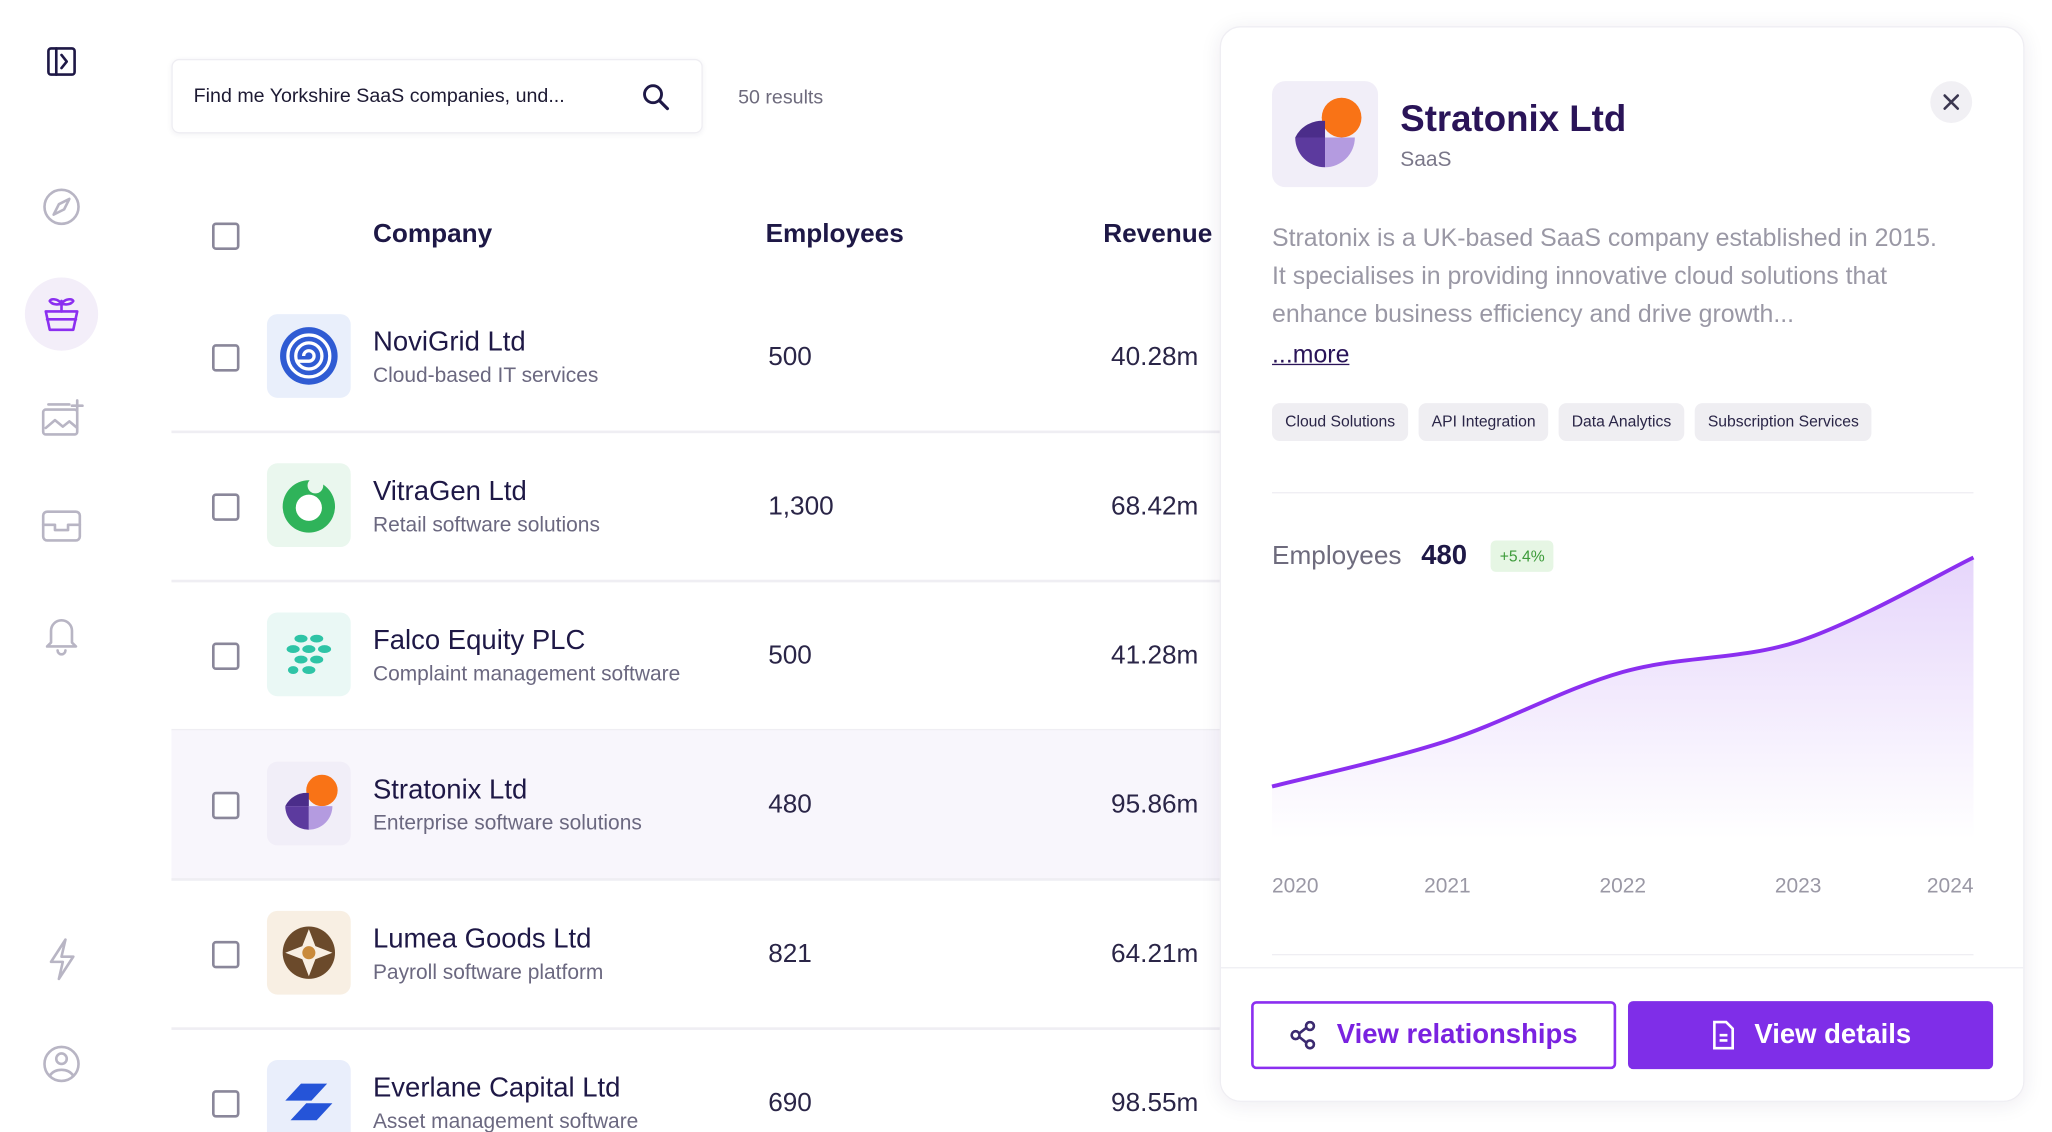  Describe the element at coordinates (1295, 886) in the screenshot. I see `x-tick-label: 2020` at that location.